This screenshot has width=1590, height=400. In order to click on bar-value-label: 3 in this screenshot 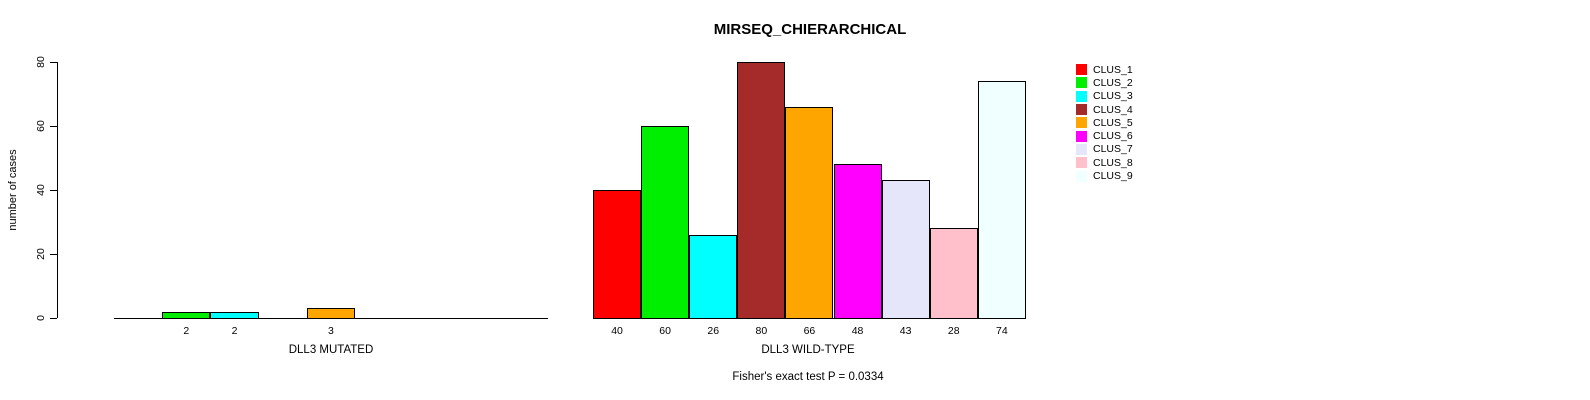, I will do `click(330, 331)`.